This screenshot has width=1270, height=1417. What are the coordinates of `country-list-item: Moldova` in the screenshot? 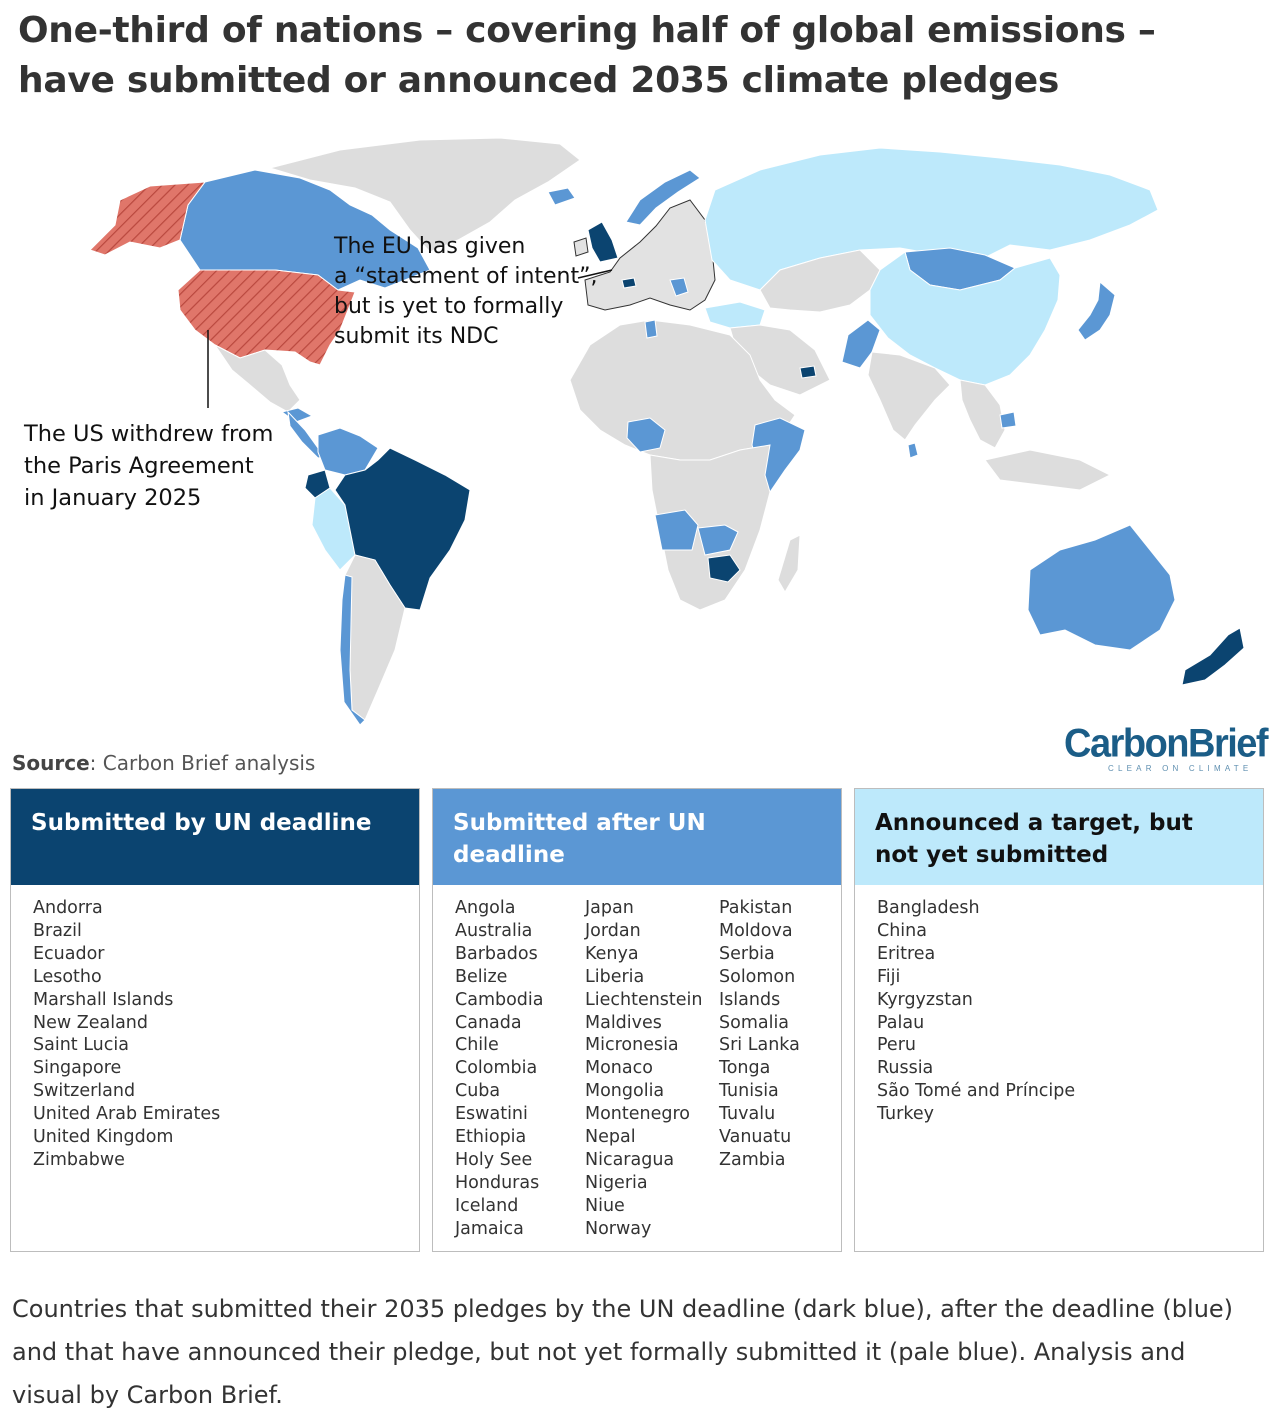 It's located at (756, 930).